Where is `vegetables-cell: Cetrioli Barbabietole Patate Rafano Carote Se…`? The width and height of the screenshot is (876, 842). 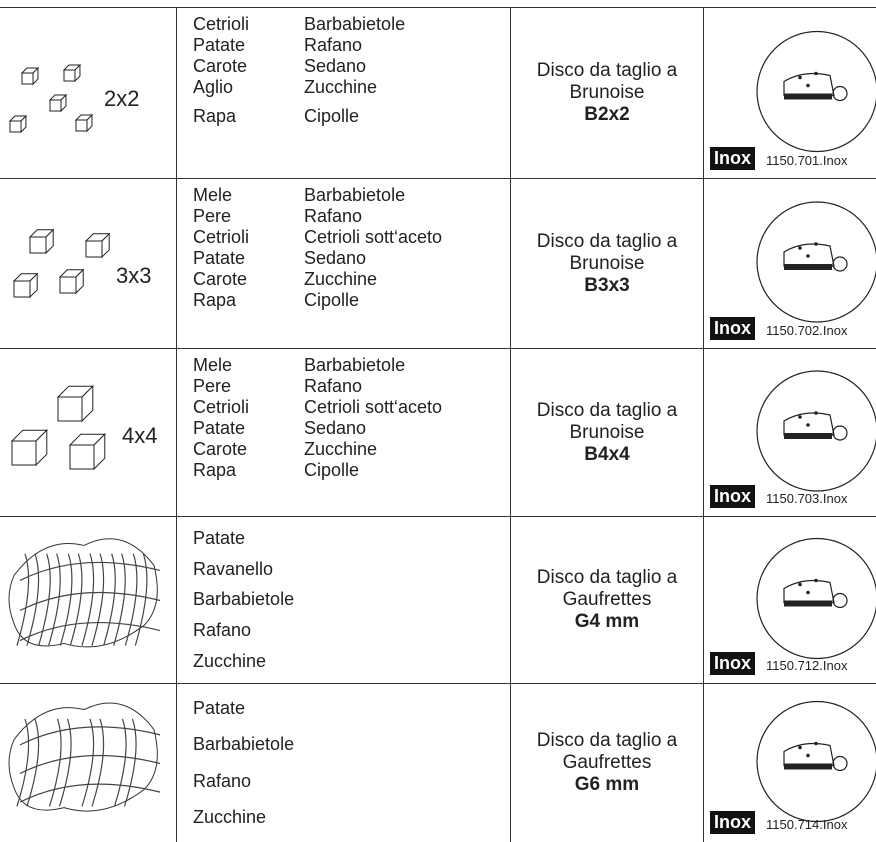
vegetables-cell: Cetrioli Barbabietole Patate Rafano Carote Se… is located at coordinates (343, 93).